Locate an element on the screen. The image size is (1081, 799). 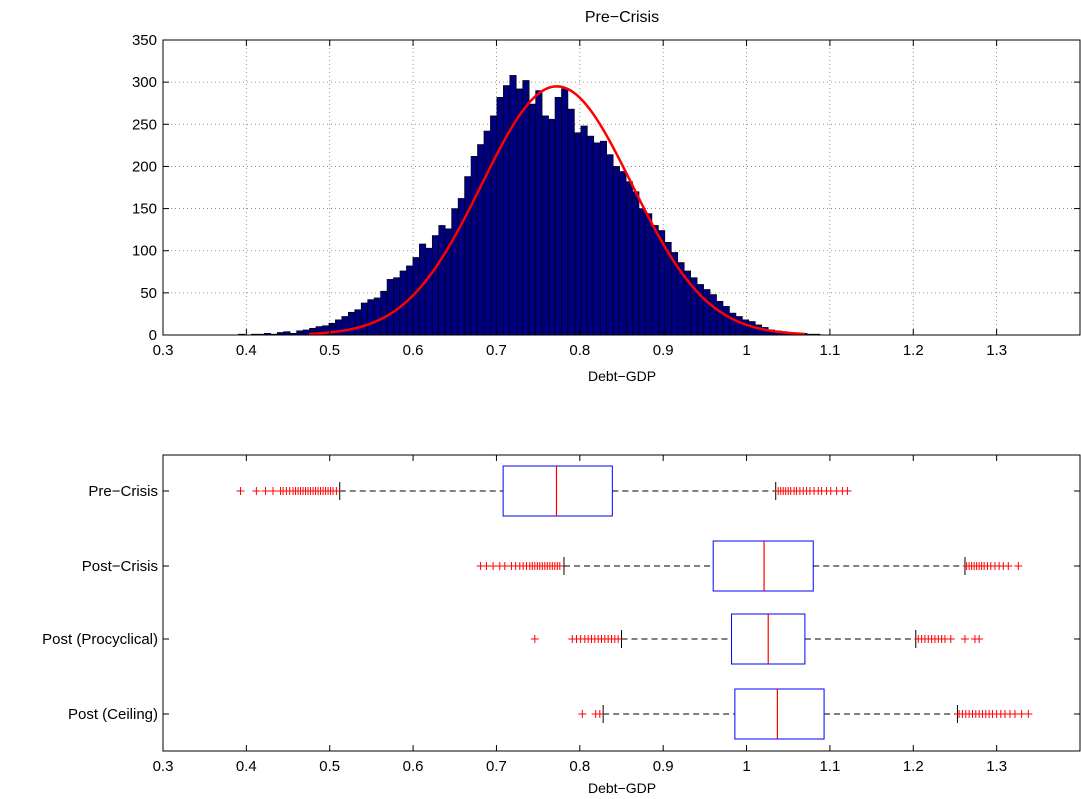
y-tick-label: 100 is located at coordinates (144, 251).